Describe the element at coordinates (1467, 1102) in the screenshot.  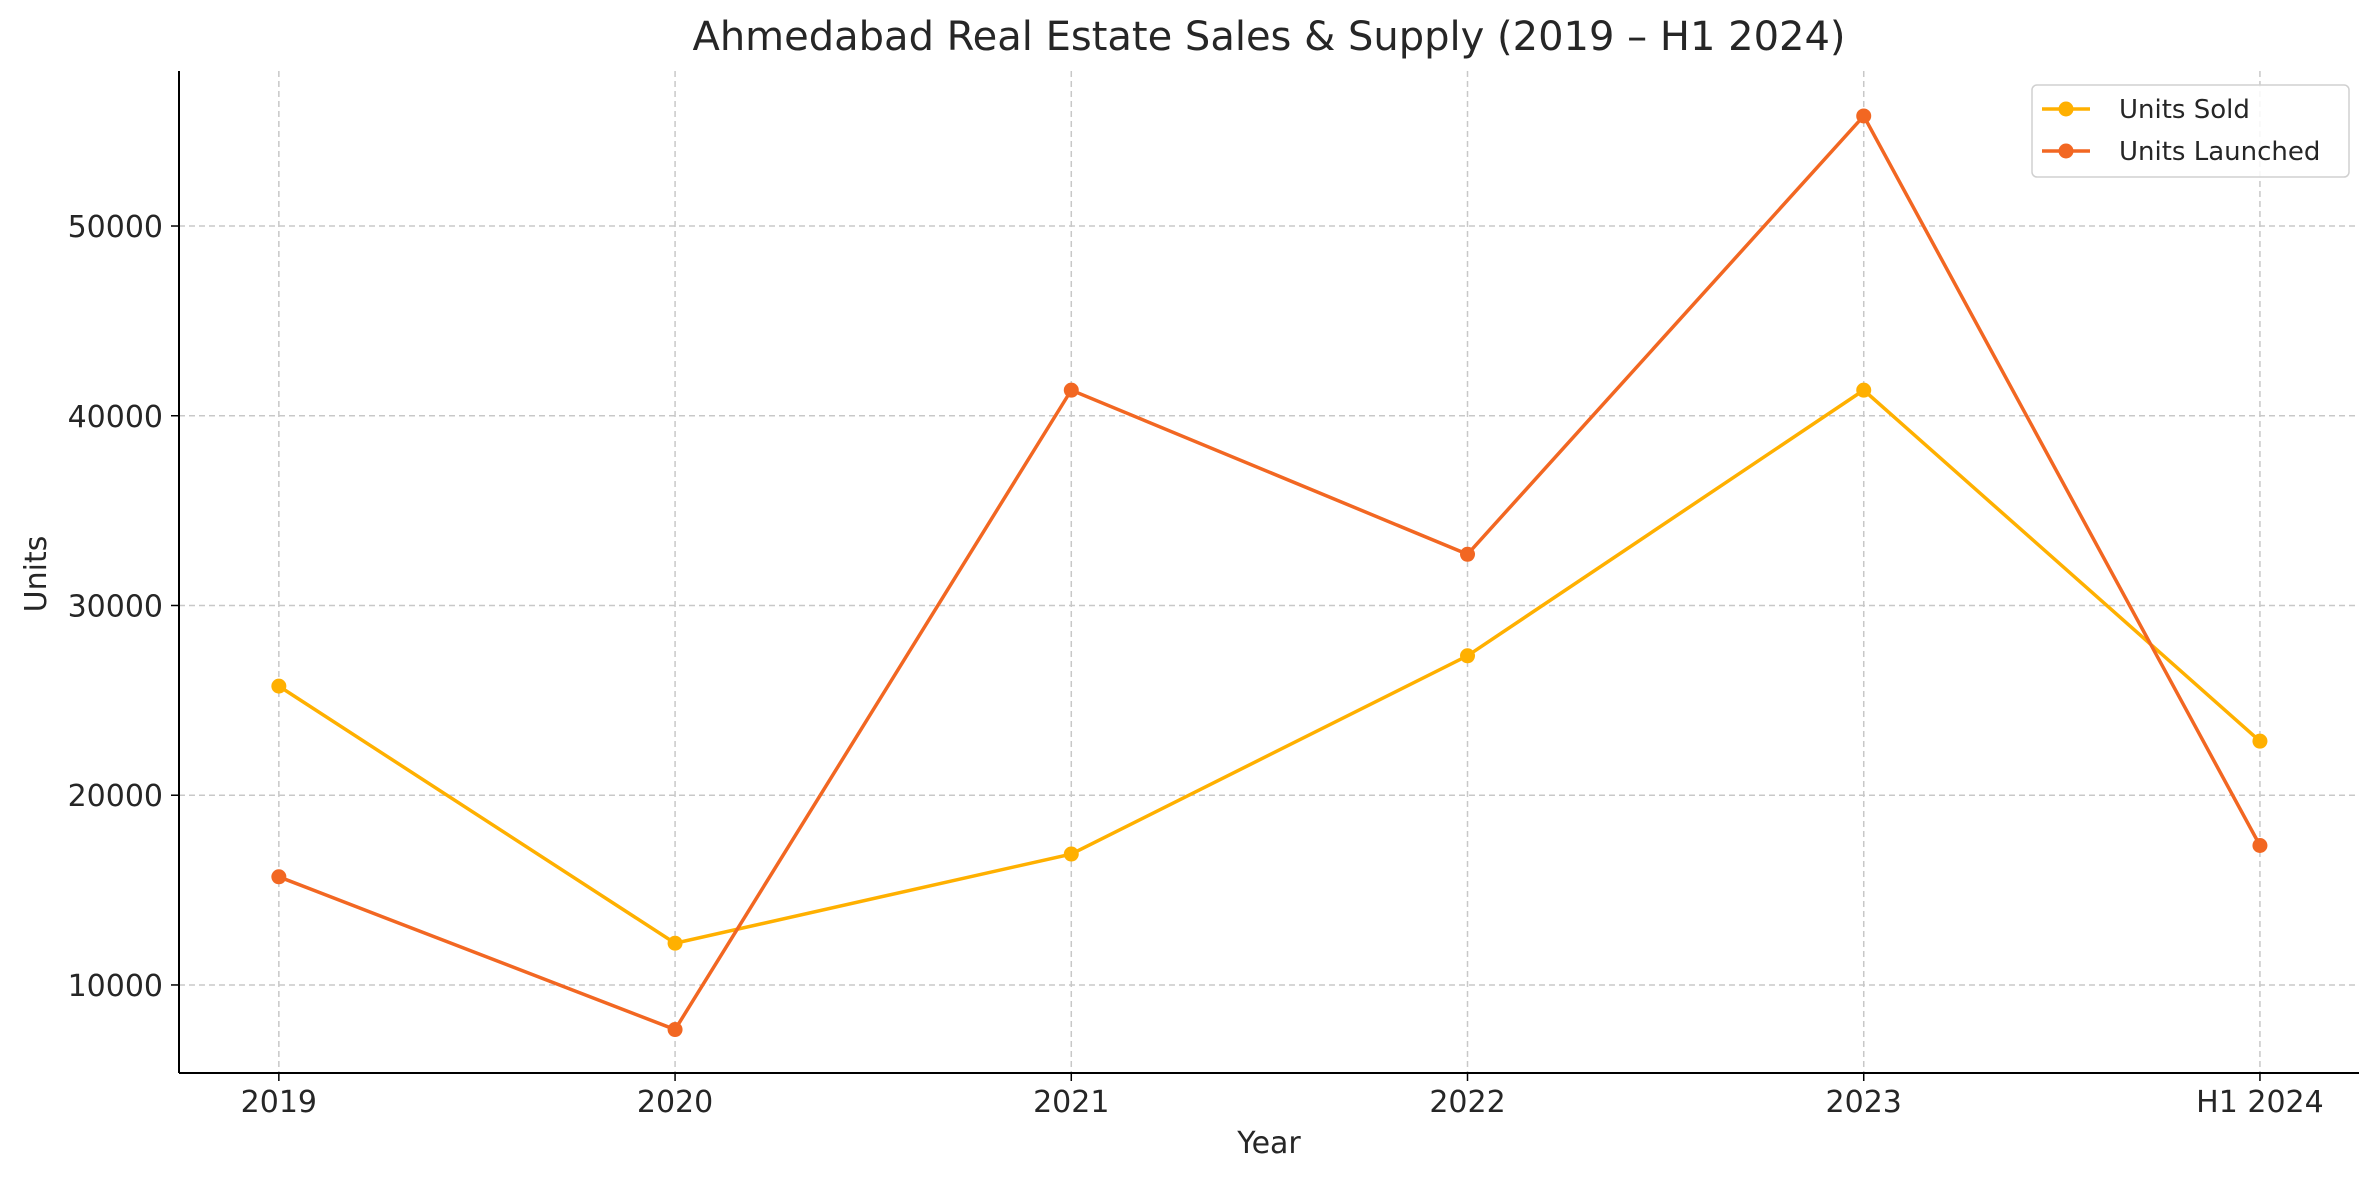
I see `x-tick-label: 2022` at that location.